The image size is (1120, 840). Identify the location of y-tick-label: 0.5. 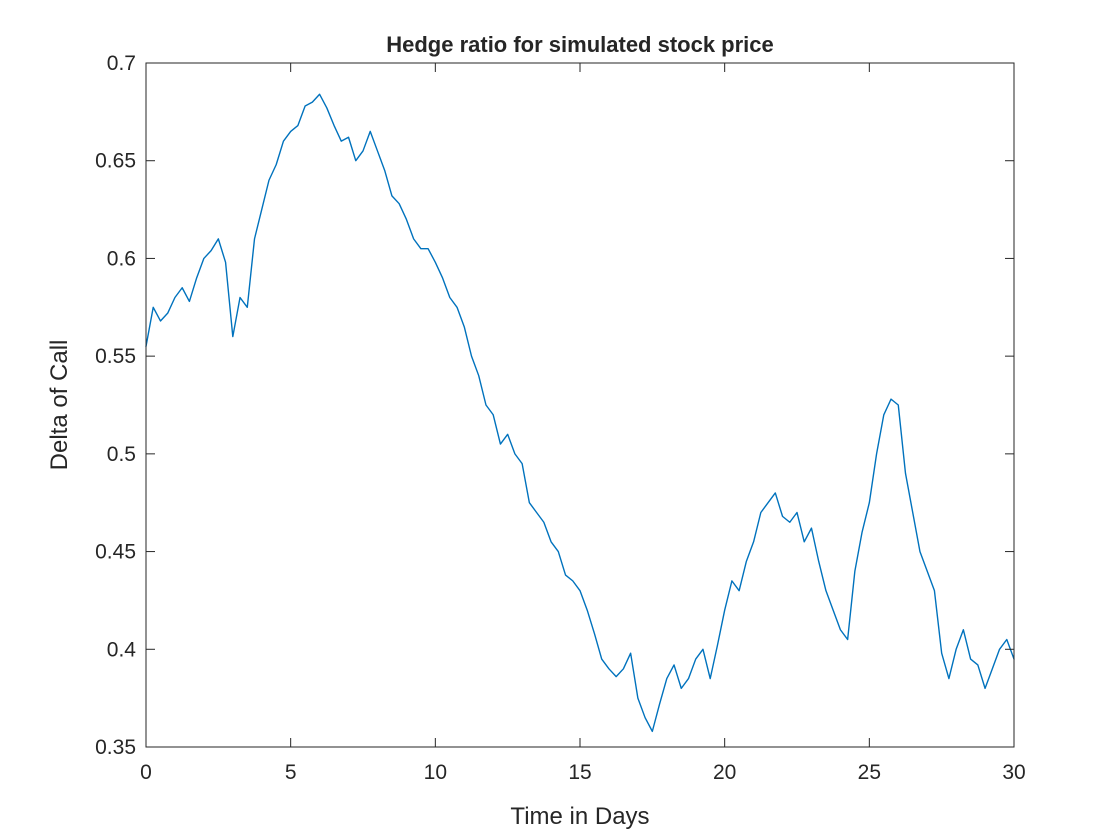
(121, 454).